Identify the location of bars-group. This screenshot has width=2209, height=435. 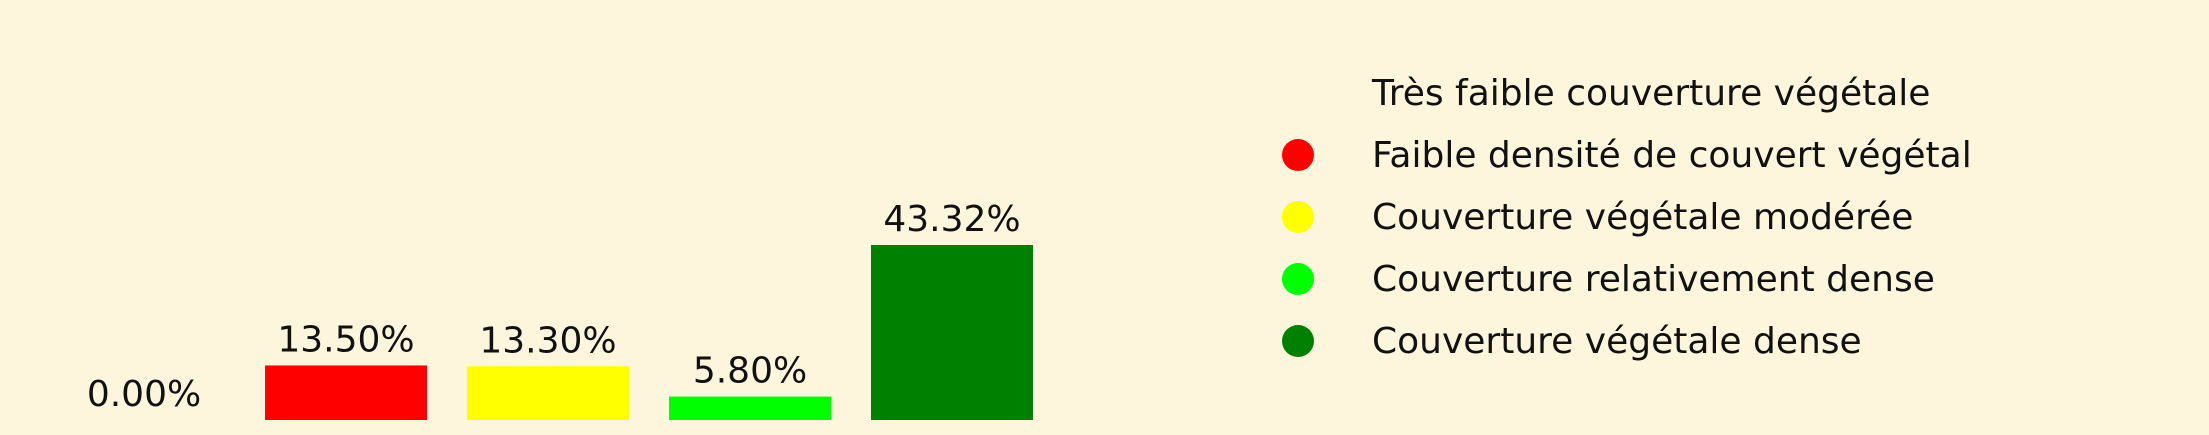
(649, 332).